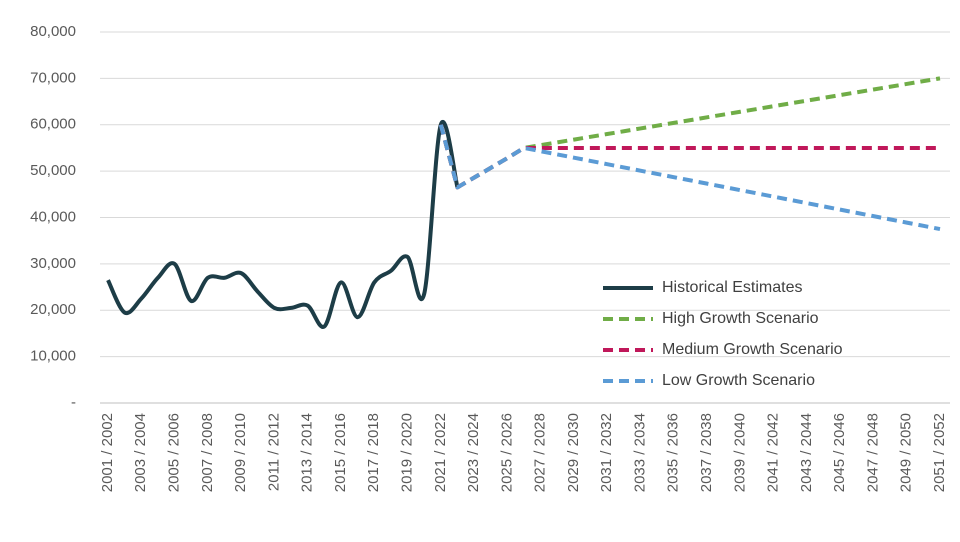 Image resolution: width=960 pixels, height=542 pixels. What do you see at coordinates (53, 356) in the screenshot?
I see `y-tick-label: 10,000` at bounding box center [53, 356].